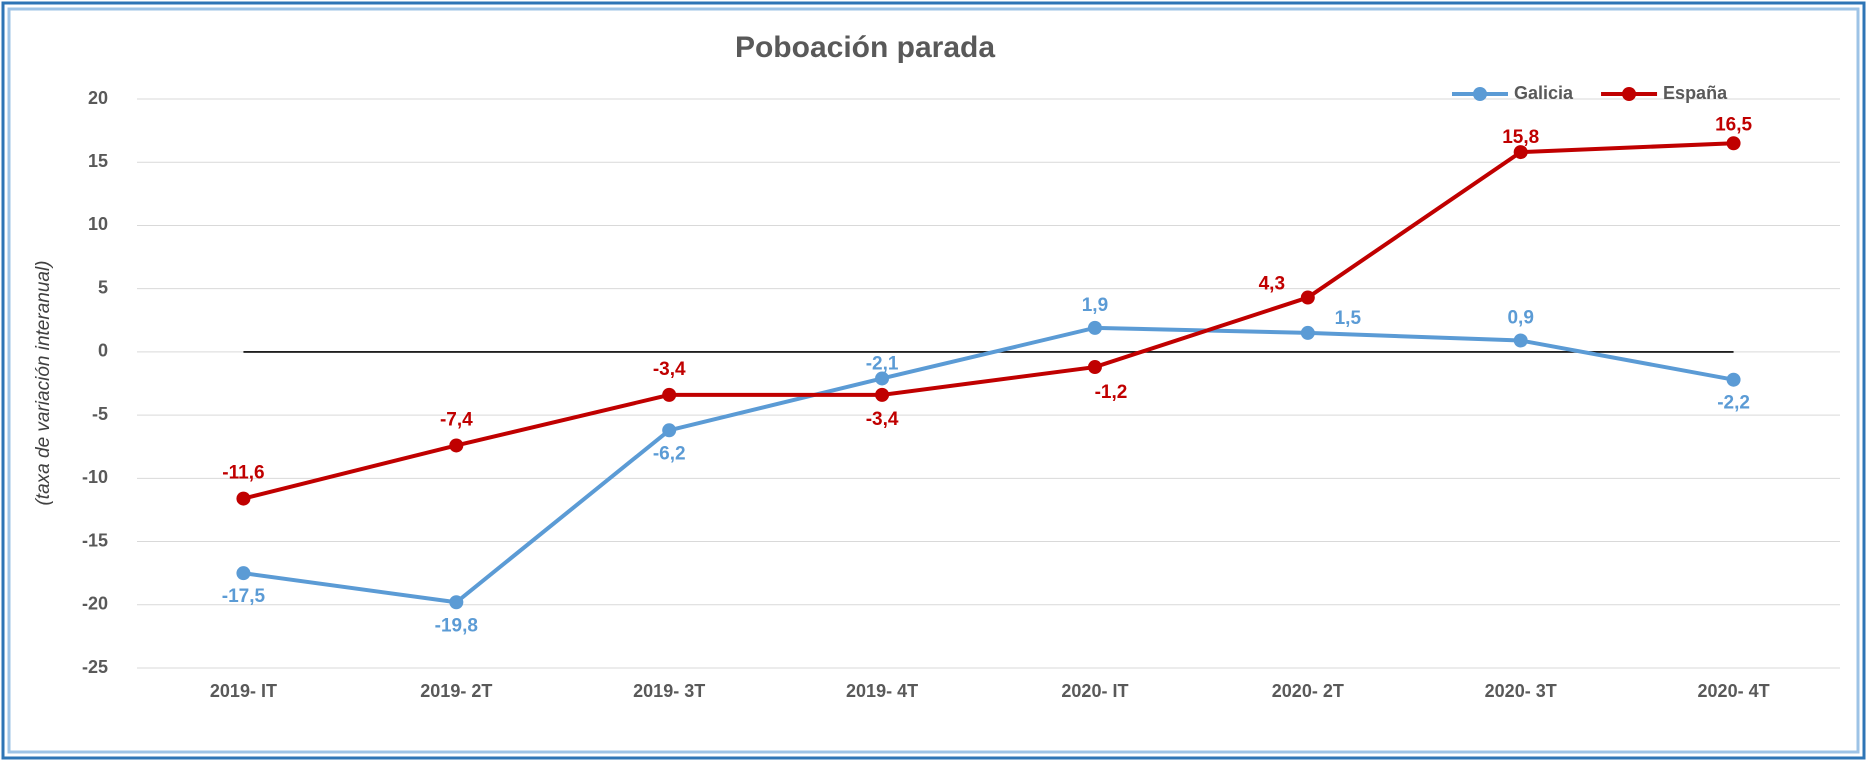 The height and width of the screenshot is (761, 1867). What do you see at coordinates (456, 419) in the screenshot?
I see `data-label: -7,4` at bounding box center [456, 419].